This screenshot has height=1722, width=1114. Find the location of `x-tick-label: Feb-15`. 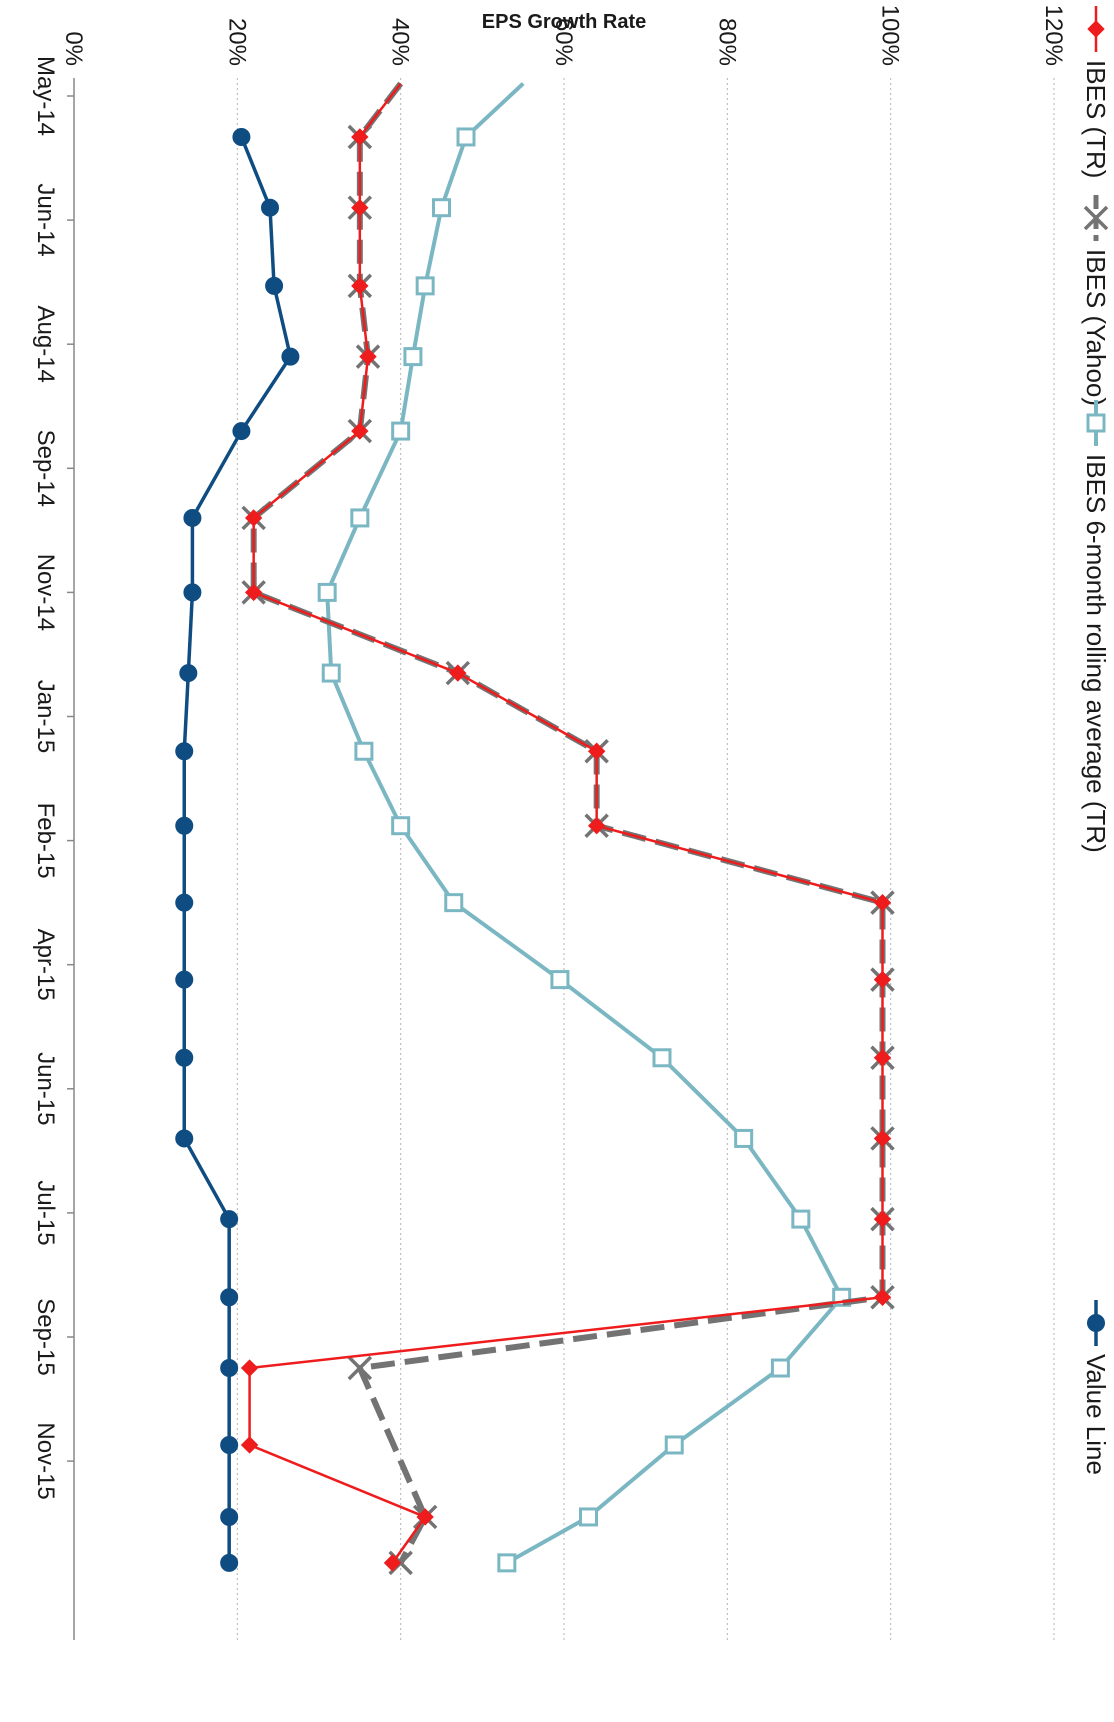

x-tick-label: Feb-15 is located at coordinates (45, 841).